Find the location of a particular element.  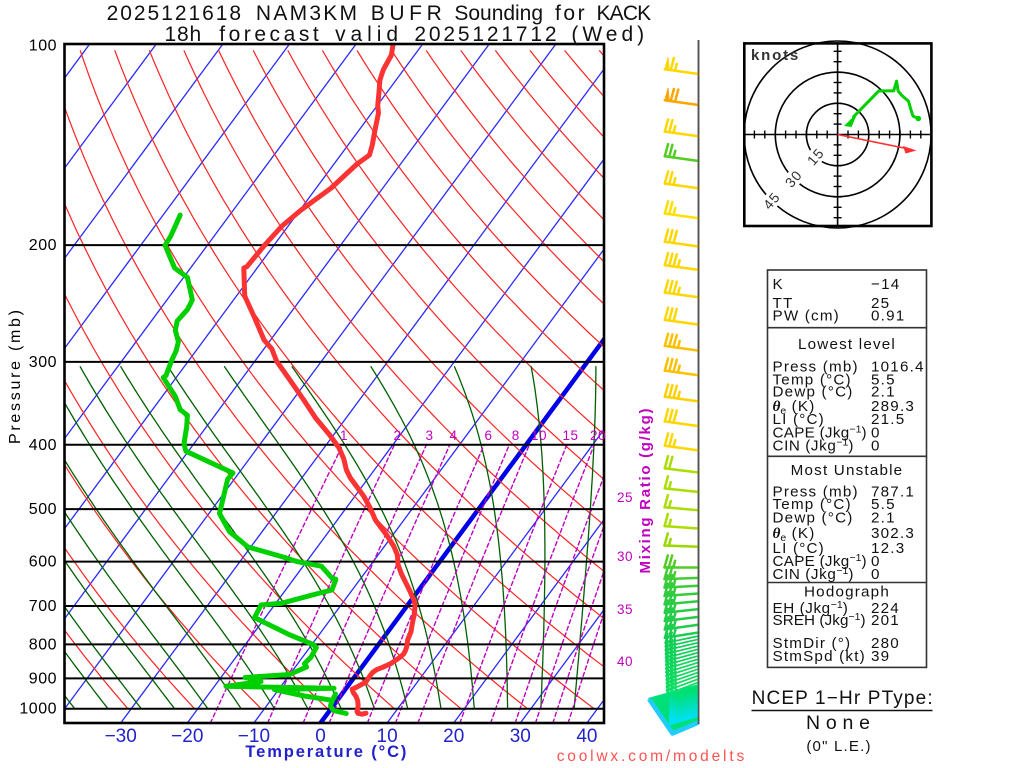

svg-text: 0.91 is located at coordinates (888, 316).